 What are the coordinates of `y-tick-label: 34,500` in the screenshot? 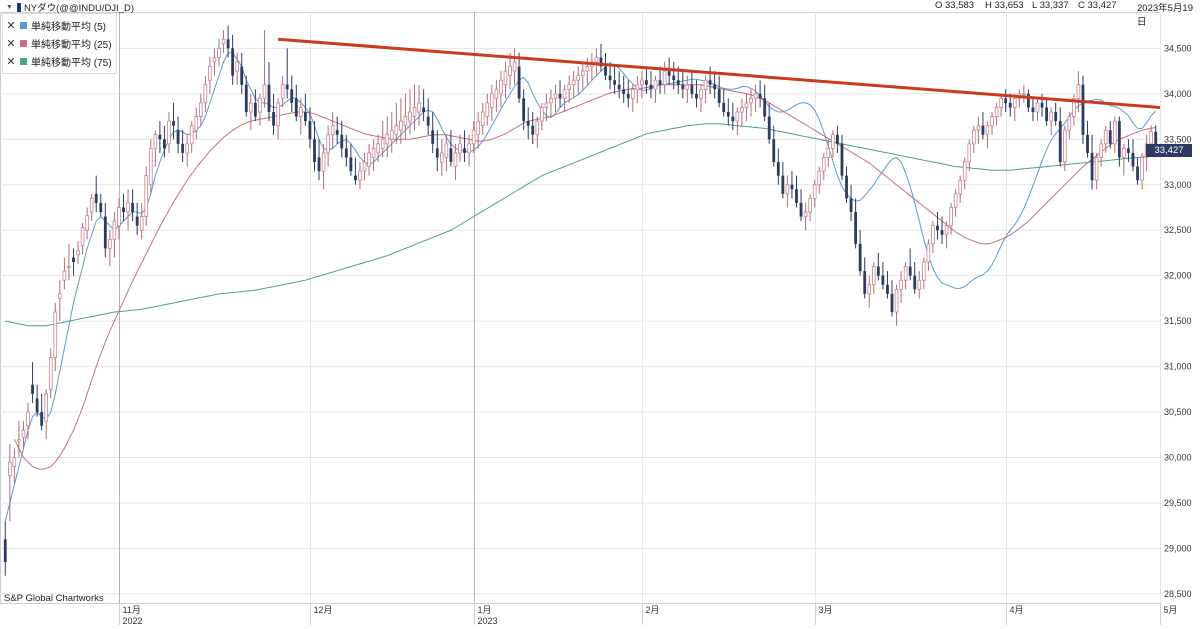 It's located at (1178, 48).